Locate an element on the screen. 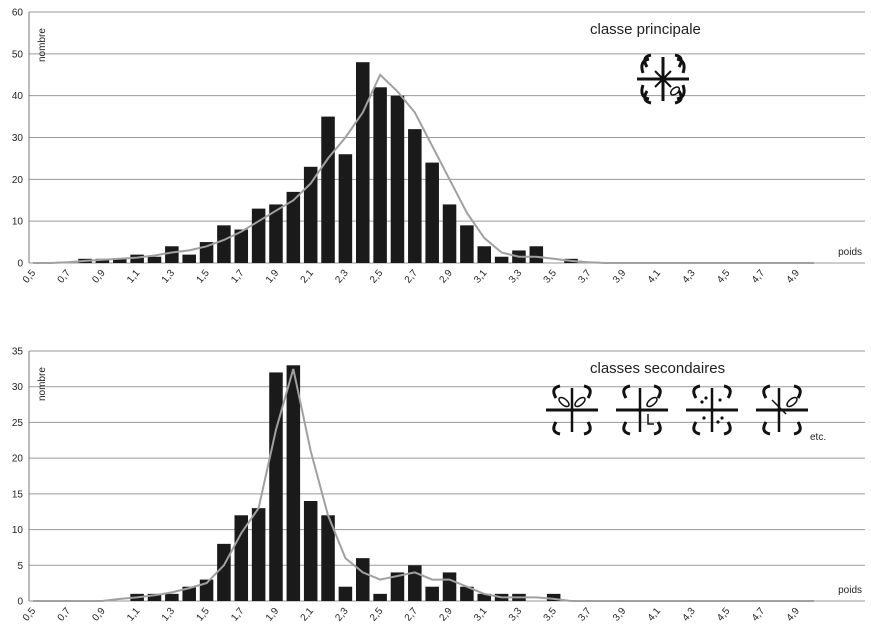  chart-title: classes secondaires is located at coordinates (657, 368).